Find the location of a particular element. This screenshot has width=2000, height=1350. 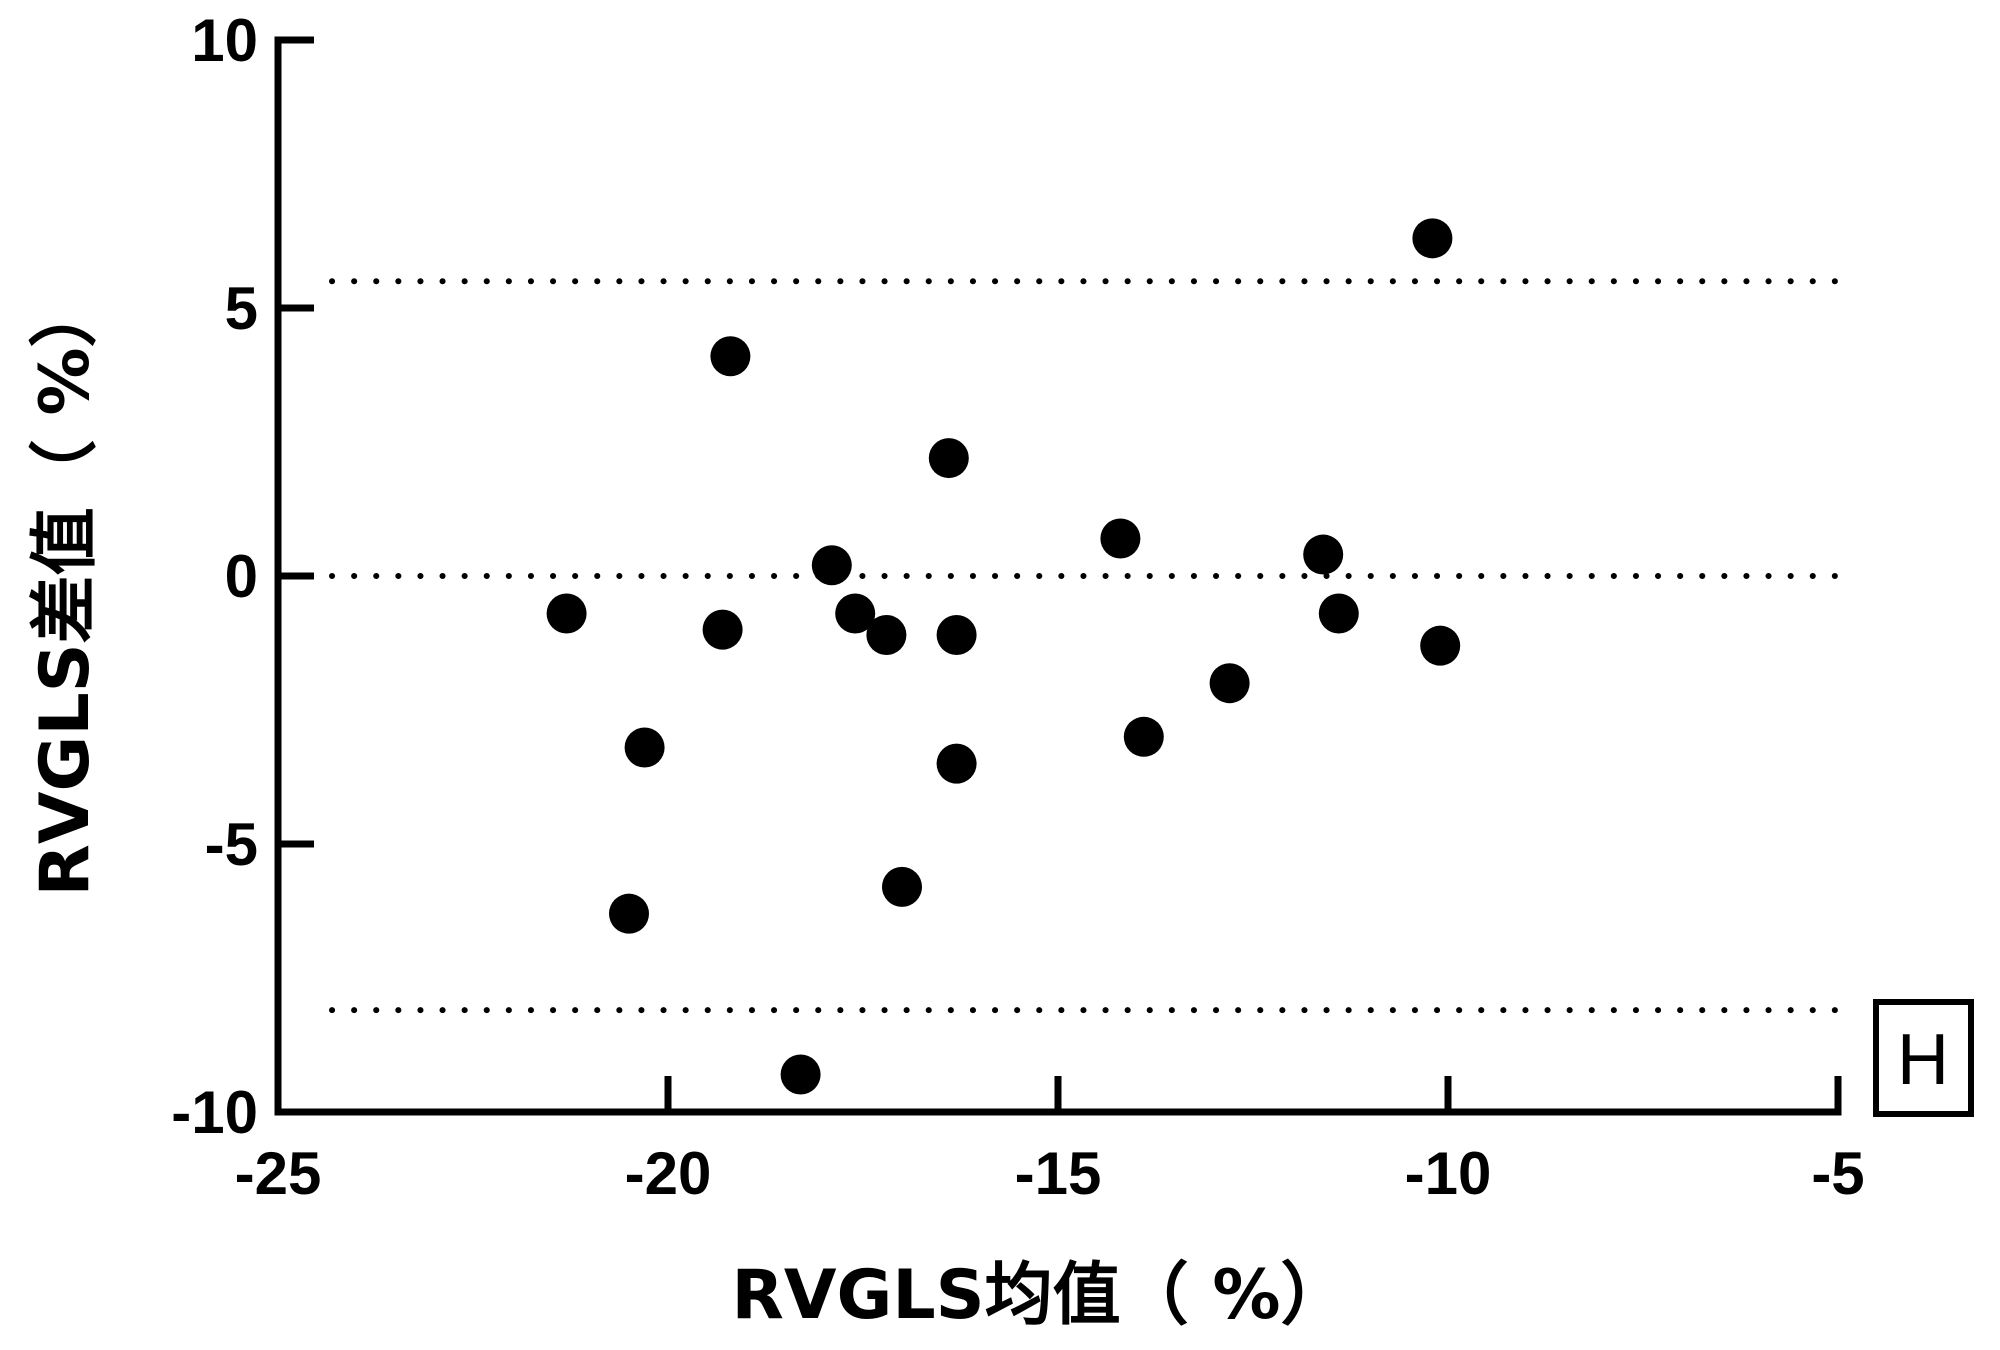

y-tick-label: -5 is located at coordinates (231, 844).